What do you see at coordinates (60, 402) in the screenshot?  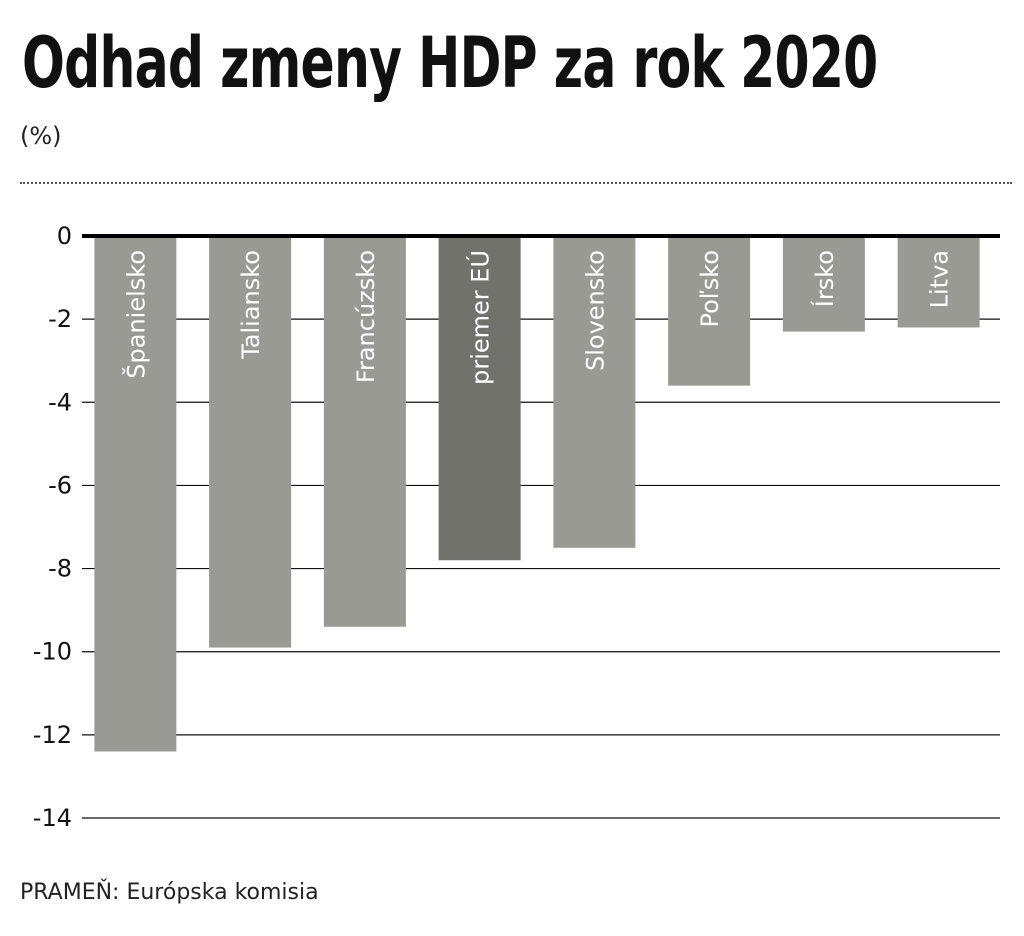 I see `y-tick-label: -4` at bounding box center [60, 402].